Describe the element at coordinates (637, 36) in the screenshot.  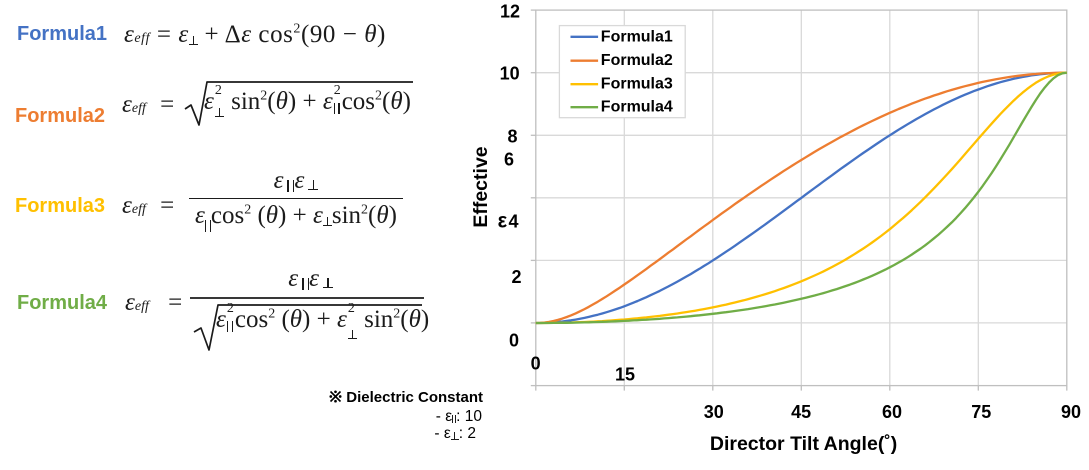
I see `svg-text: Formula1` at that location.